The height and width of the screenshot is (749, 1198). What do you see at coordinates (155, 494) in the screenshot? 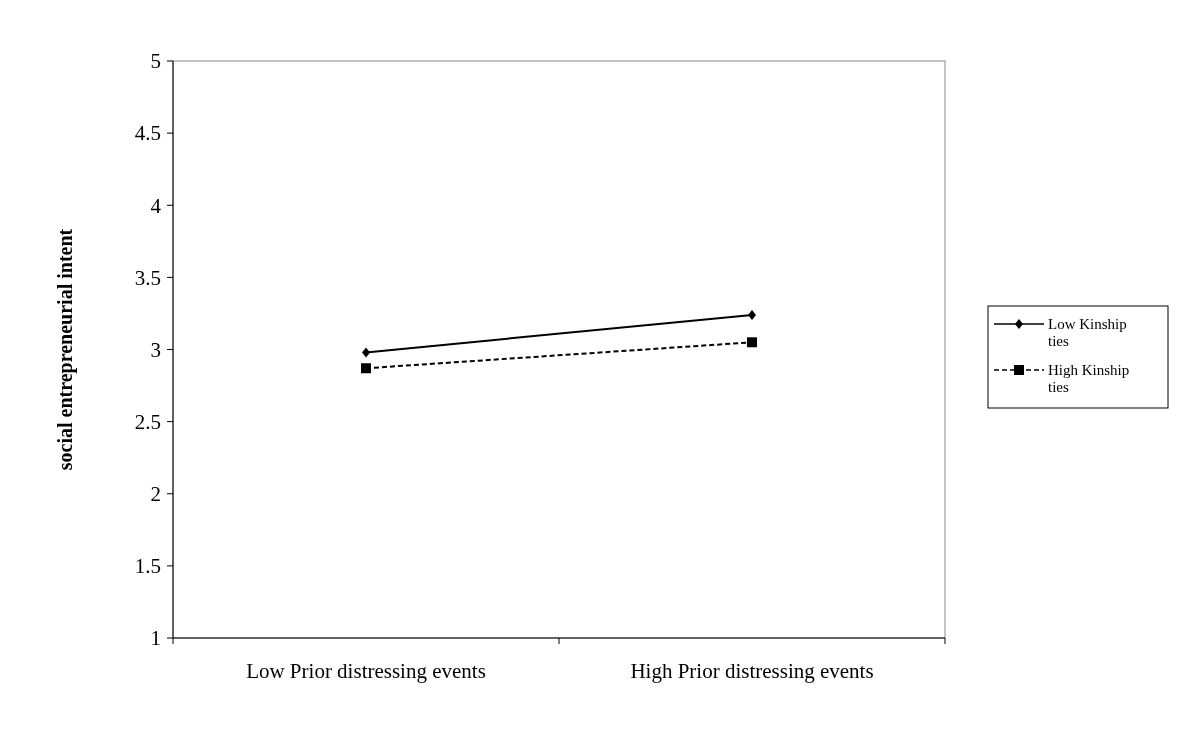
I see `y-tick-label: 2` at bounding box center [155, 494].